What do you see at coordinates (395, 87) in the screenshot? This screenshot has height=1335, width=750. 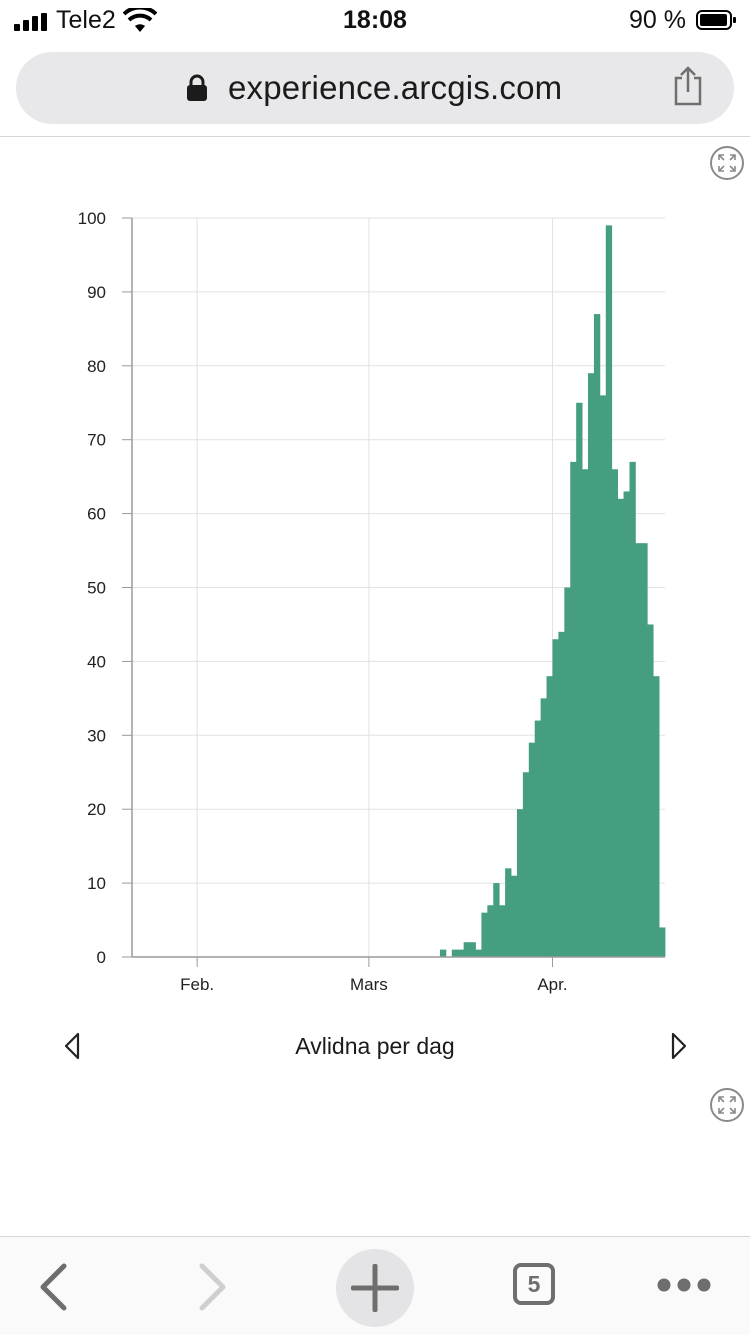 I see `url-text: experience.arcgis.com` at bounding box center [395, 87].